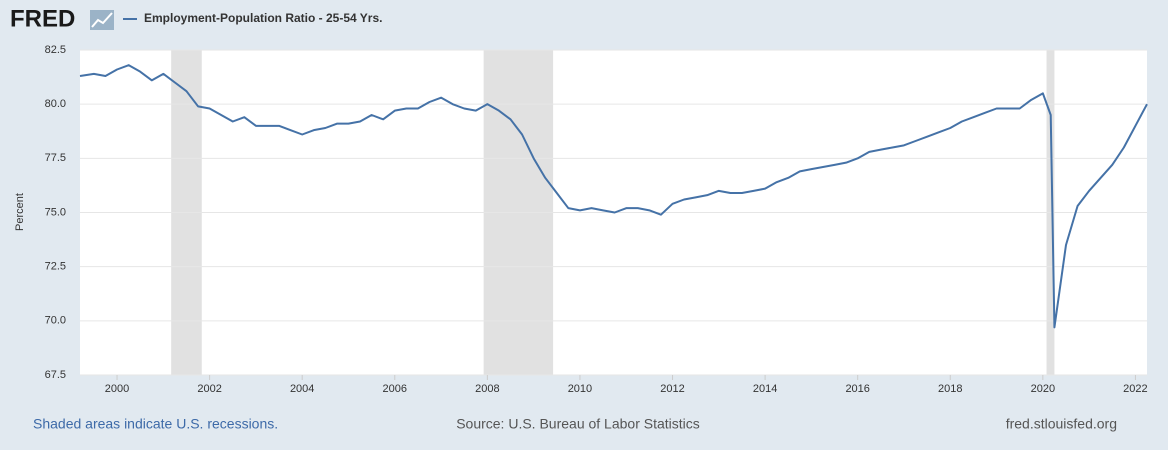 The height and width of the screenshot is (450, 1168). What do you see at coordinates (1135, 389) in the screenshot?
I see `x-tick-label: 2022` at bounding box center [1135, 389].